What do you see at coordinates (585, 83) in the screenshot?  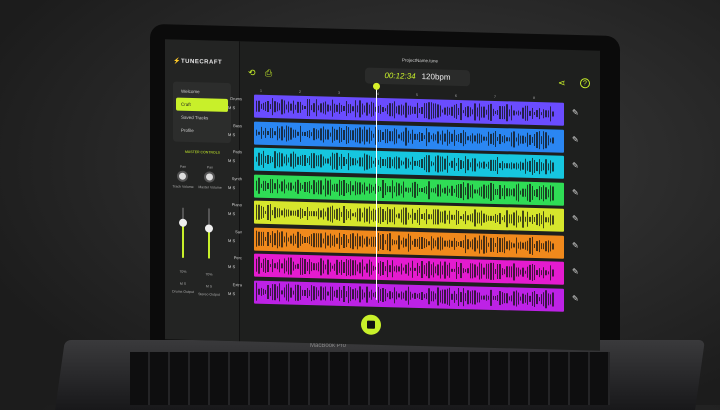 I see `help-icon: ?` at bounding box center [585, 83].